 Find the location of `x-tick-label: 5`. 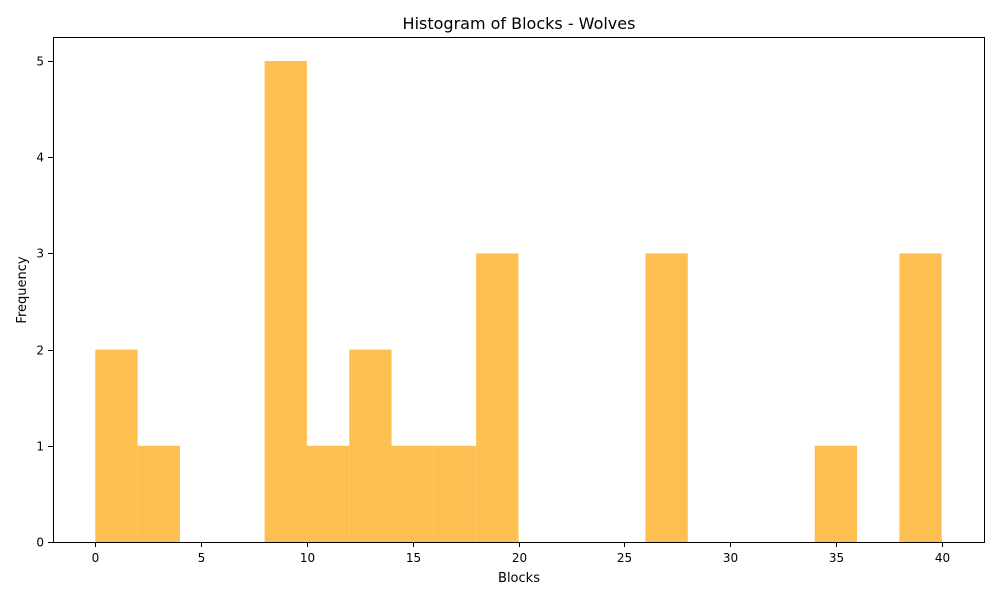

x-tick-label: 5 is located at coordinates (202, 558).